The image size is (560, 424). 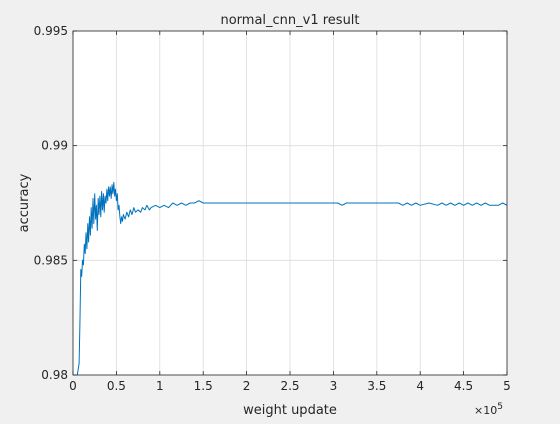 I want to click on y-axis-label: accuracy, so click(x=24, y=202).